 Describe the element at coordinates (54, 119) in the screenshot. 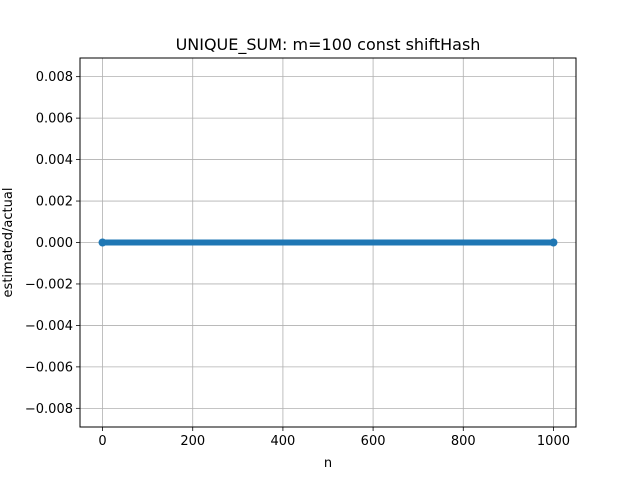

I see `y-tick-label: 0.006` at that location.